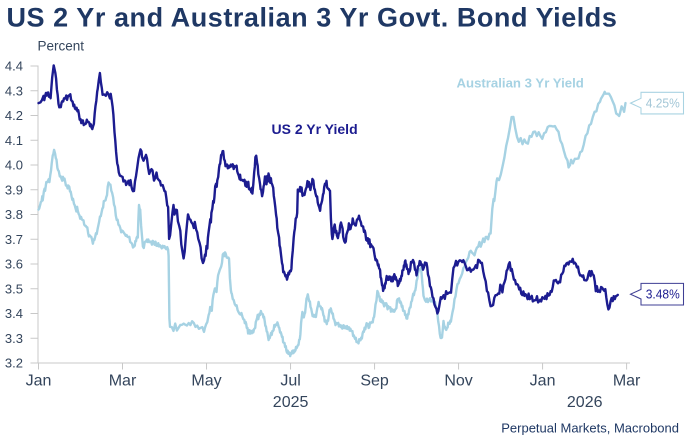 The height and width of the screenshot is (444, 690). Describe the element at coordinates (14, 66) in the screenshot. I see `svg-text: 4.4` at that location.